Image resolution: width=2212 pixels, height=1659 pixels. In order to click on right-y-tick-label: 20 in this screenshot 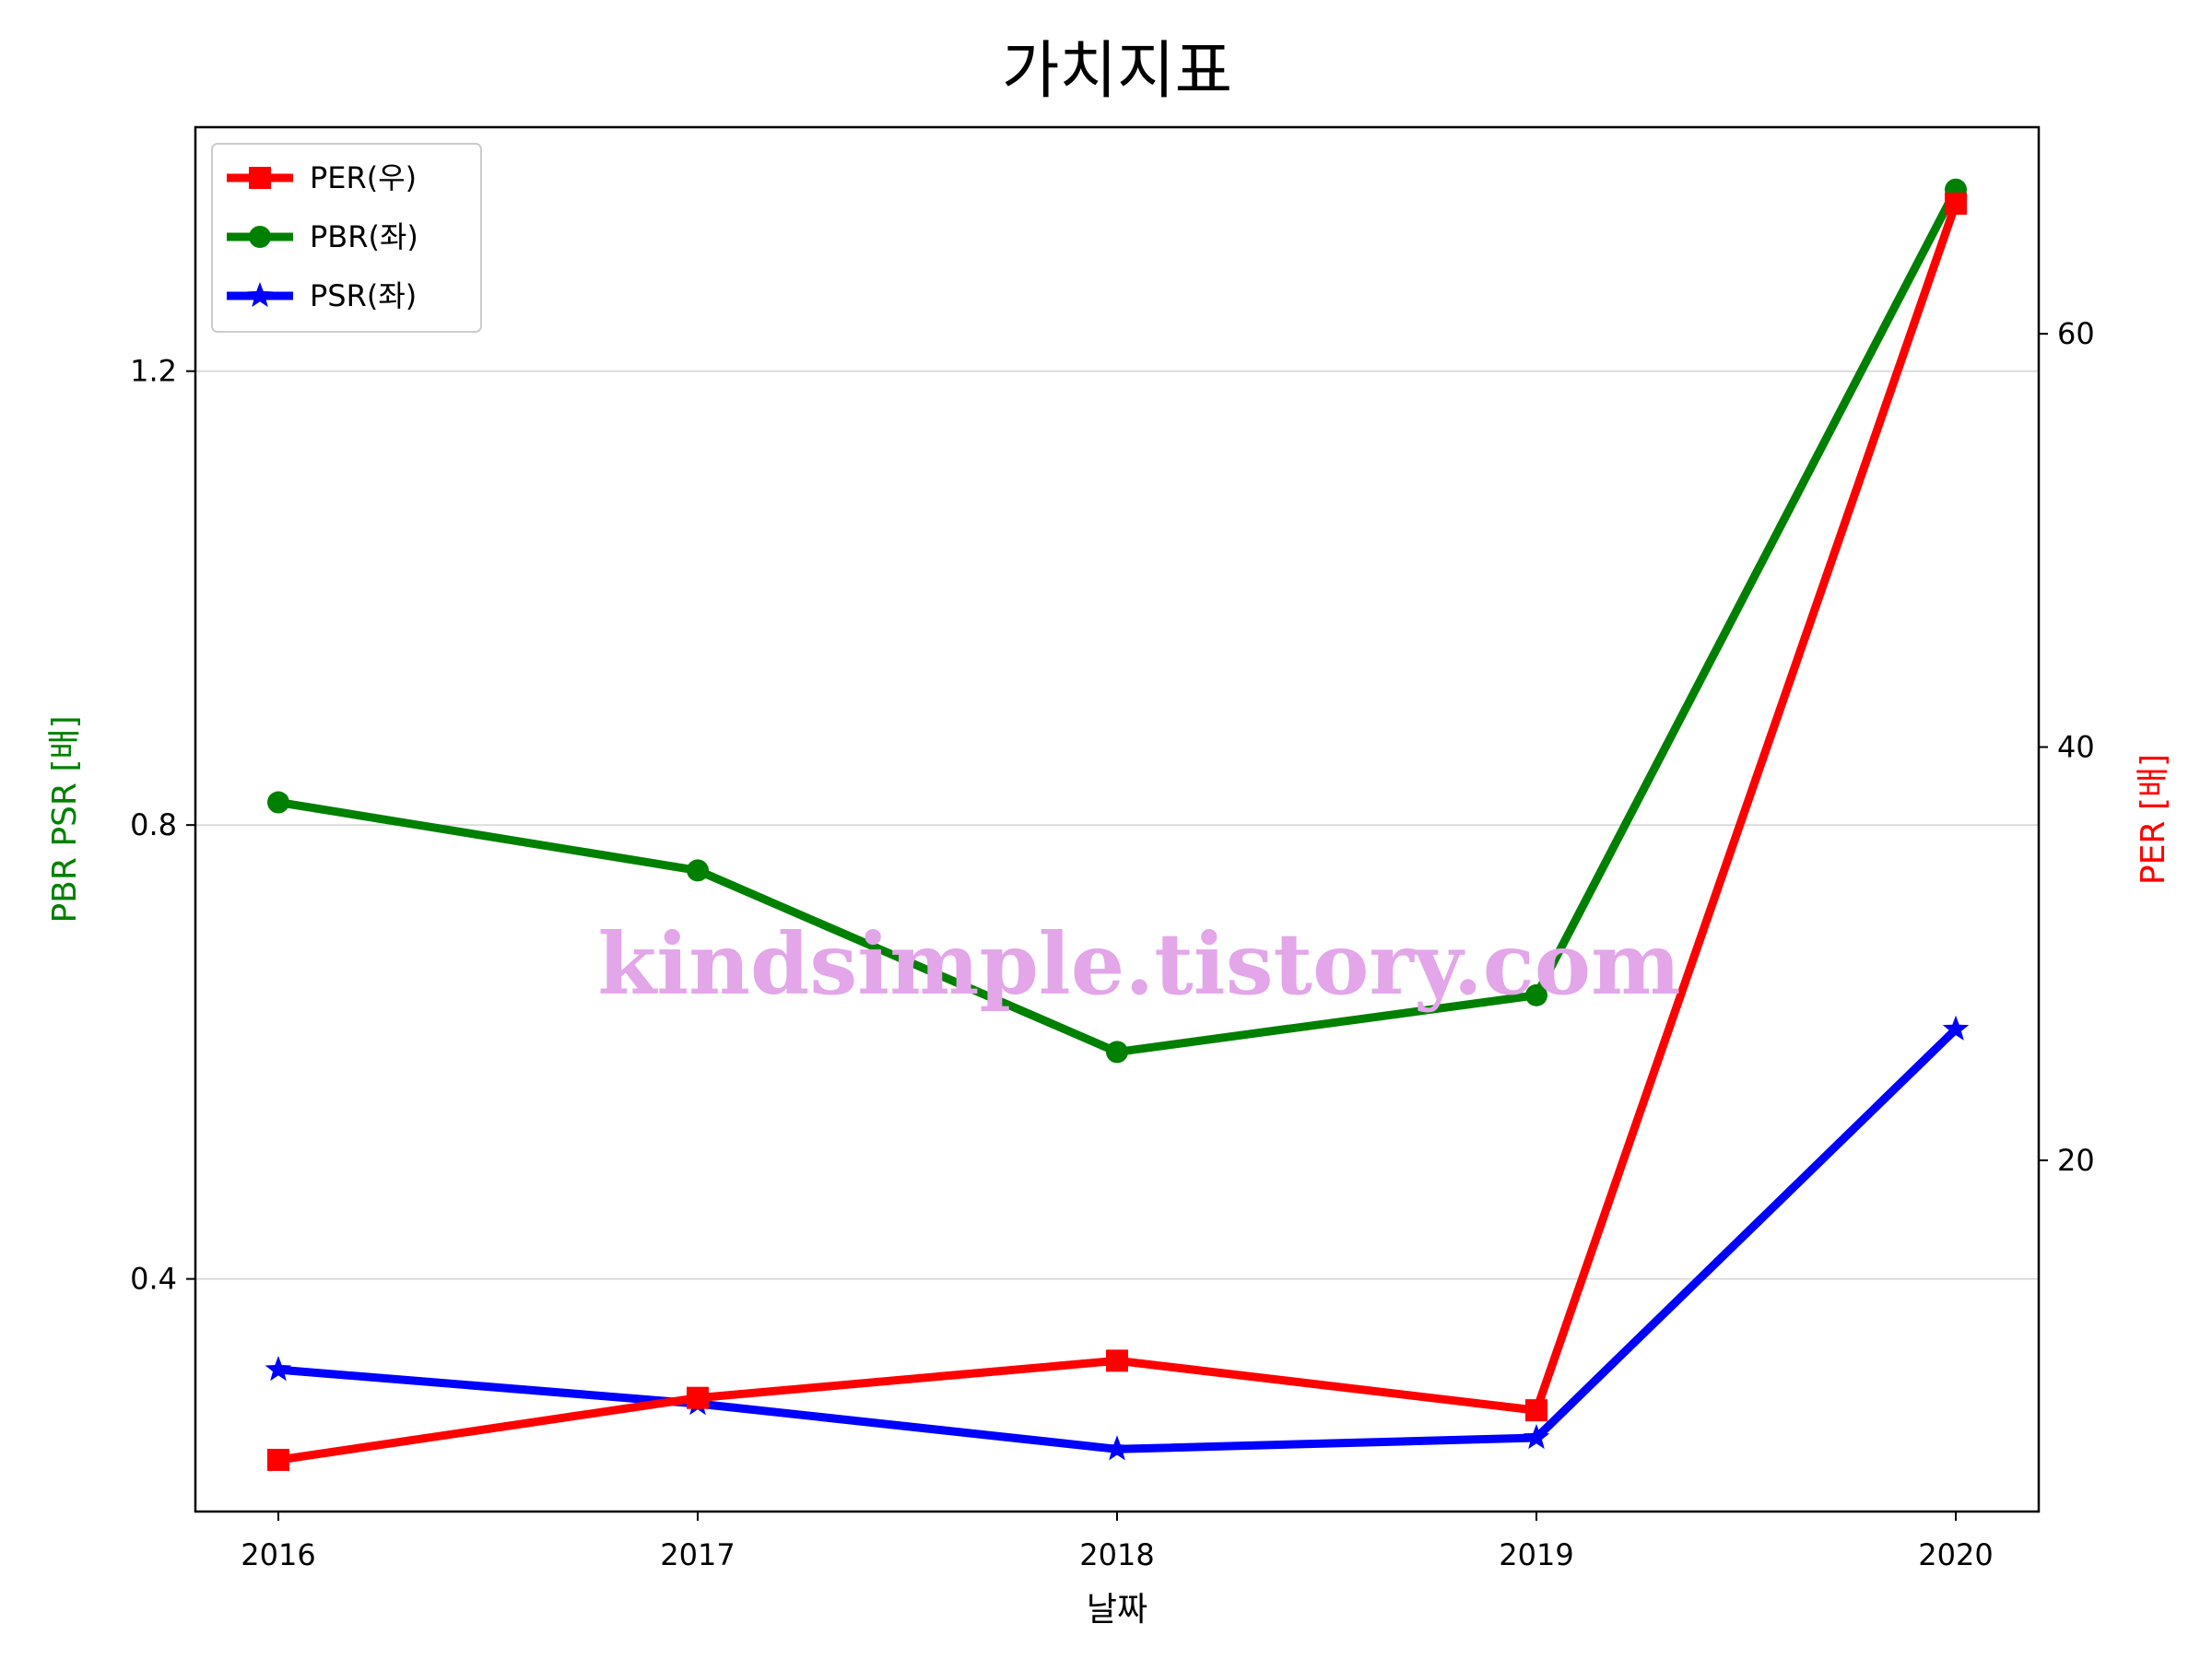, I will do `click(2076, 1160)`.